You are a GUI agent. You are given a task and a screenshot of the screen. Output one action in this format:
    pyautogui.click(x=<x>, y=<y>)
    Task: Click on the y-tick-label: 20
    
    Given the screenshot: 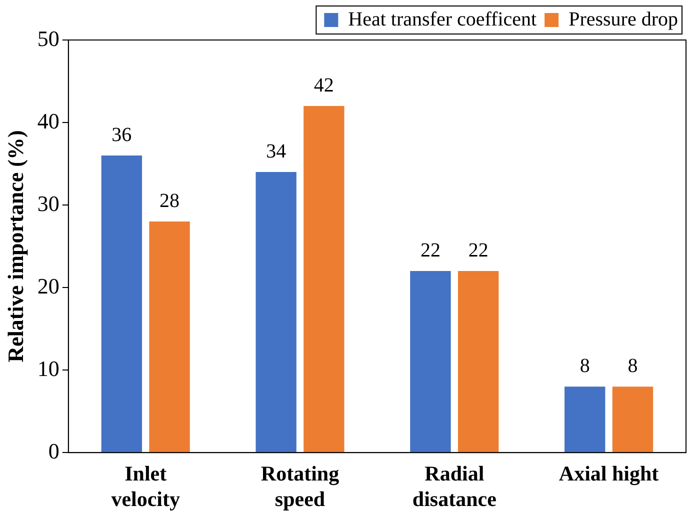 What is the action you would take?
    pyautogui.click(x=48, y=285)
    